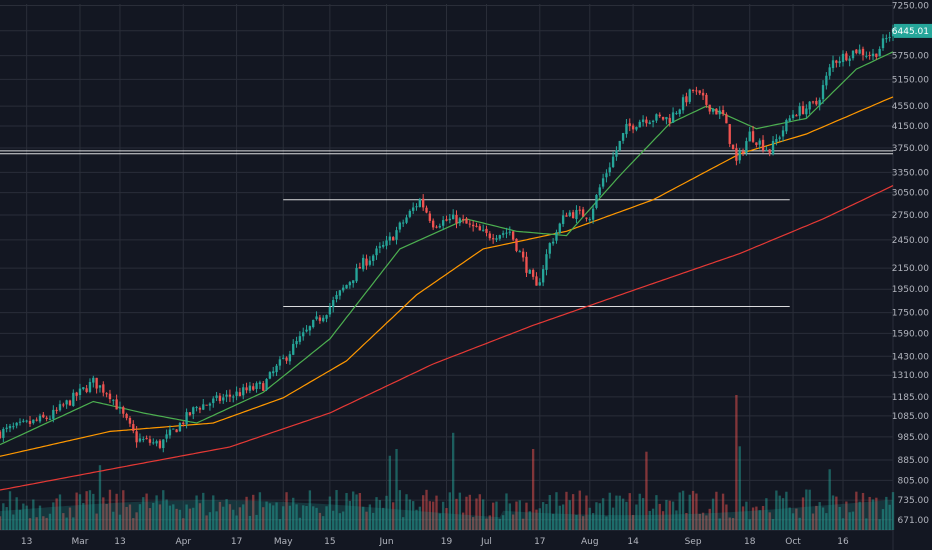  What do you see at coordinates (910, 314) in the screenshot?
I see `y-tick-label: 1750.00` at bounding box center [910, 314].